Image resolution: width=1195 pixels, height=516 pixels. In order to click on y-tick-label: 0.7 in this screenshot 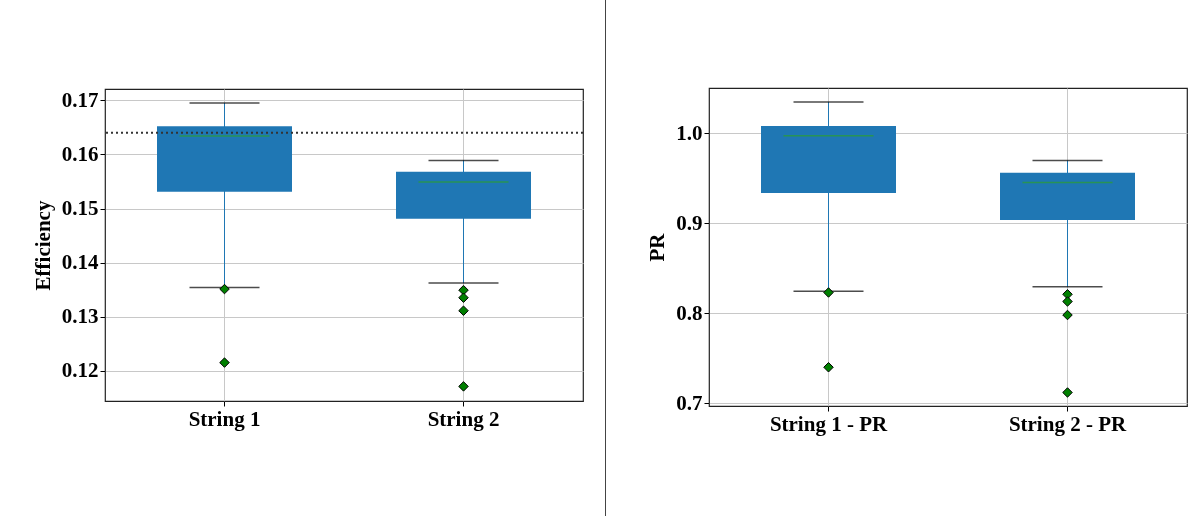, I will do `click(689, 402)`.